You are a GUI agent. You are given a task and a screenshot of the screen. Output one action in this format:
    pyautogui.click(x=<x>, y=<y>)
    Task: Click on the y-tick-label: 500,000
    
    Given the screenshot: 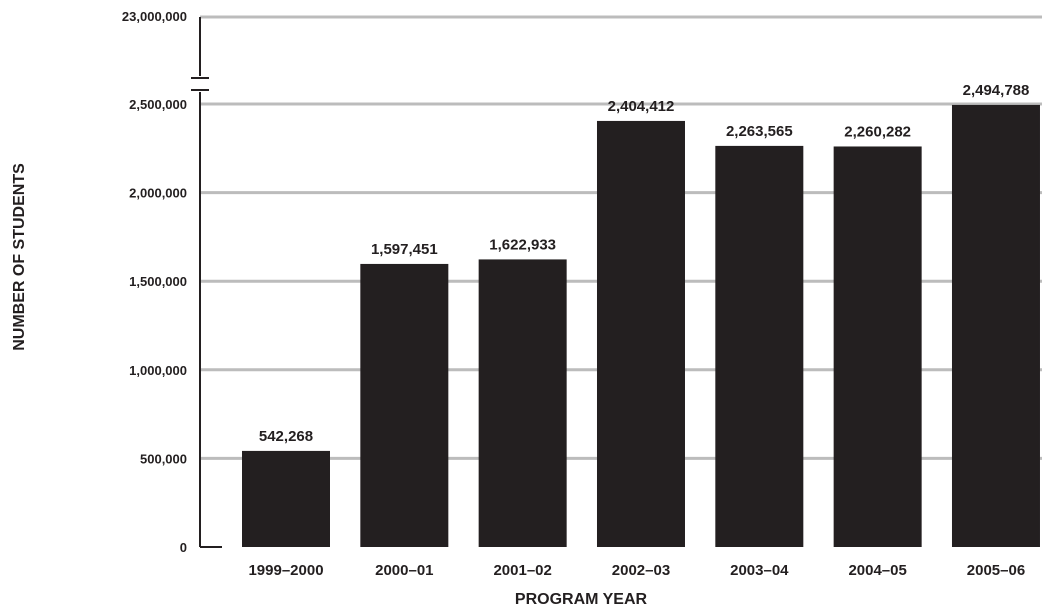 What is the action you would take?
    pyautogui.click(x=163, y=458)
    